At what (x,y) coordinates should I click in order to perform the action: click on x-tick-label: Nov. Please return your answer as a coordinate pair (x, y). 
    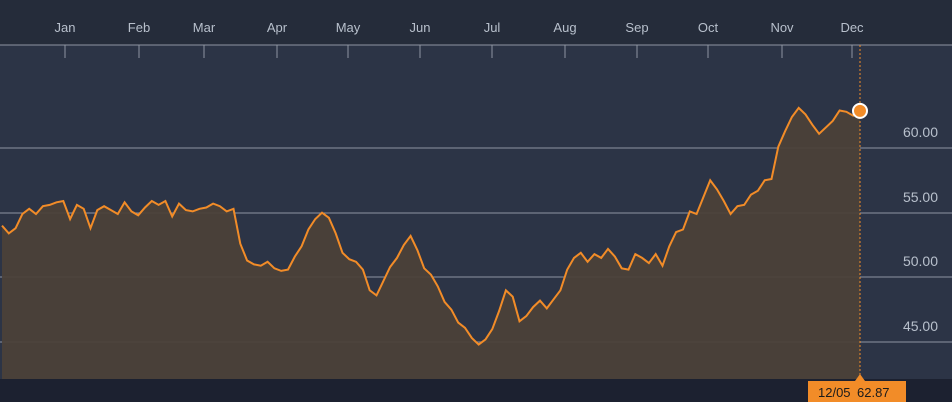
    Looking at the image, I should click on (782, 27).